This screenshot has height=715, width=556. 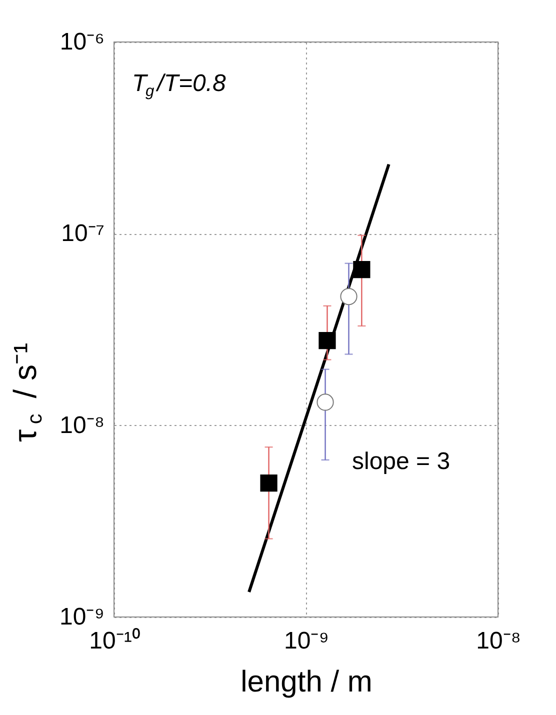 I want to click on y-tick-label: 10⁻⁶, so click(x=82, y=42).